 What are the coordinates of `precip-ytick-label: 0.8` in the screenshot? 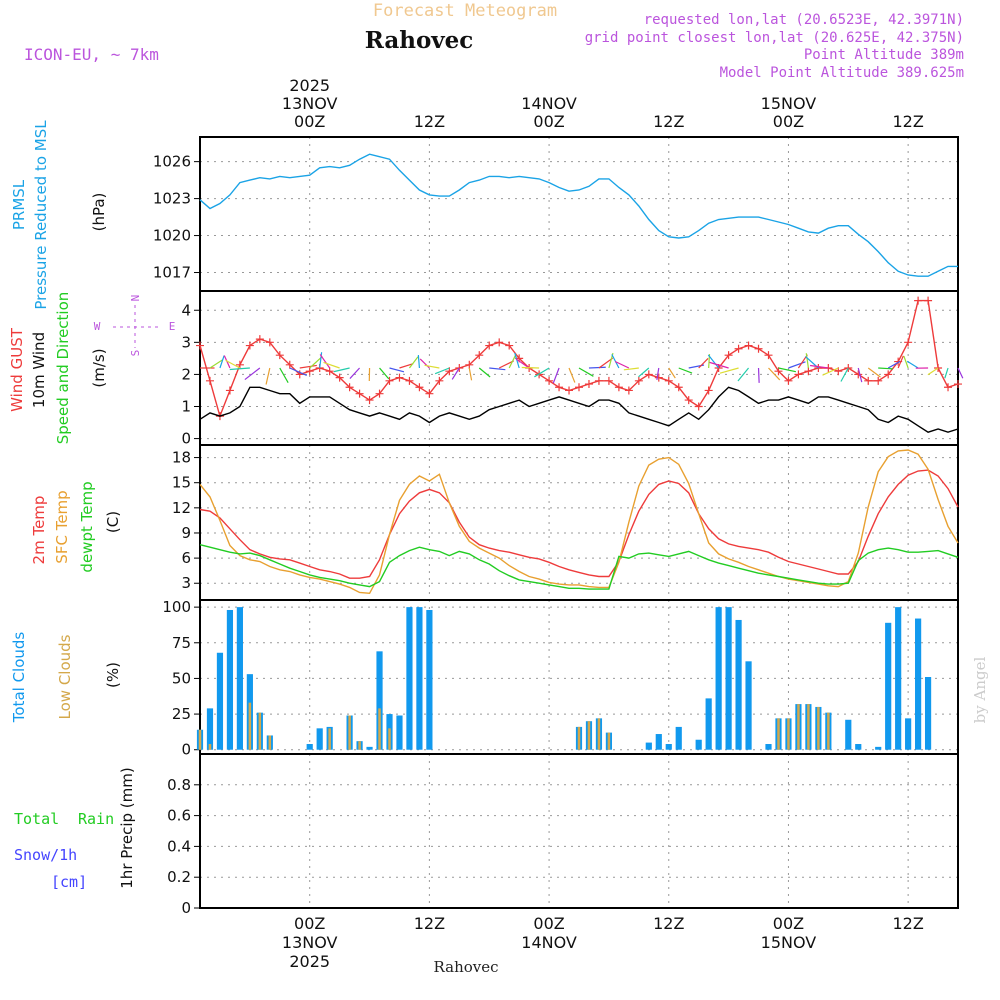 It's located at (179, 785).